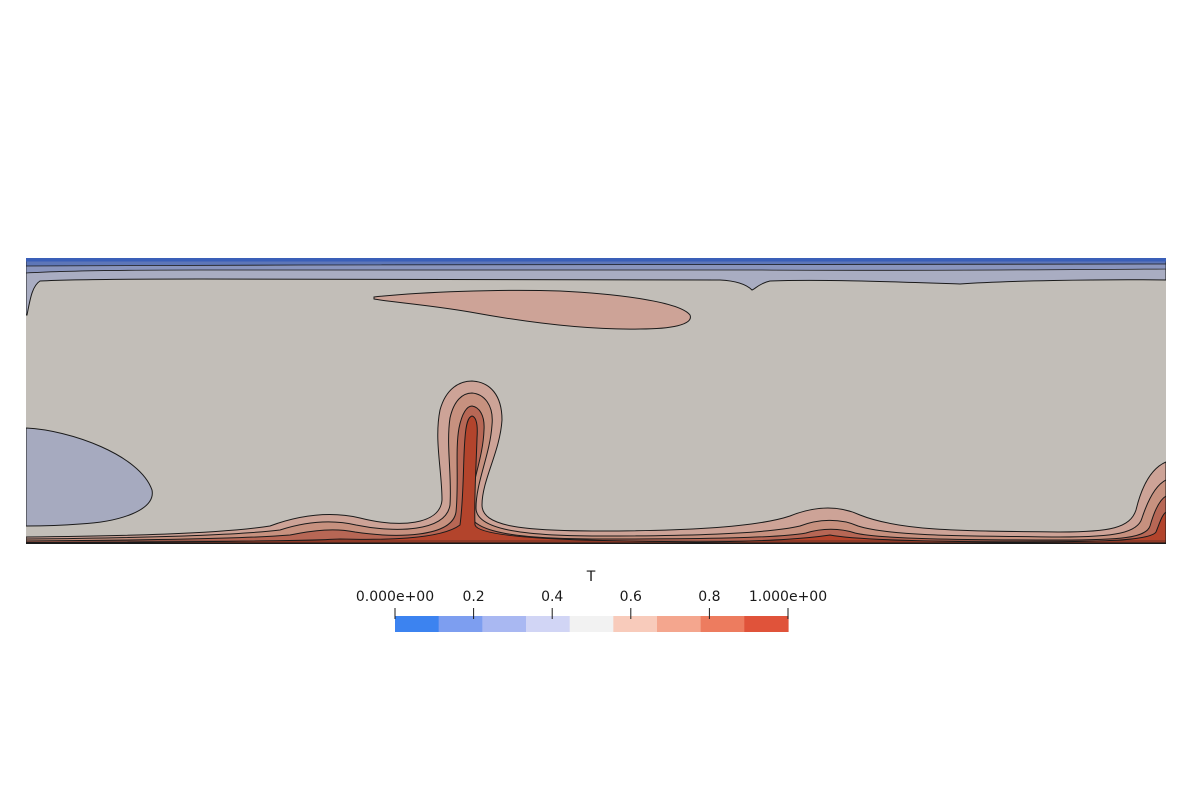 This screenshot has height=802, width=1192. Describe the element at coordinates (395, 597) in the screenshot. I see `colorbar-tick-label: 0.000e+00` at that location.